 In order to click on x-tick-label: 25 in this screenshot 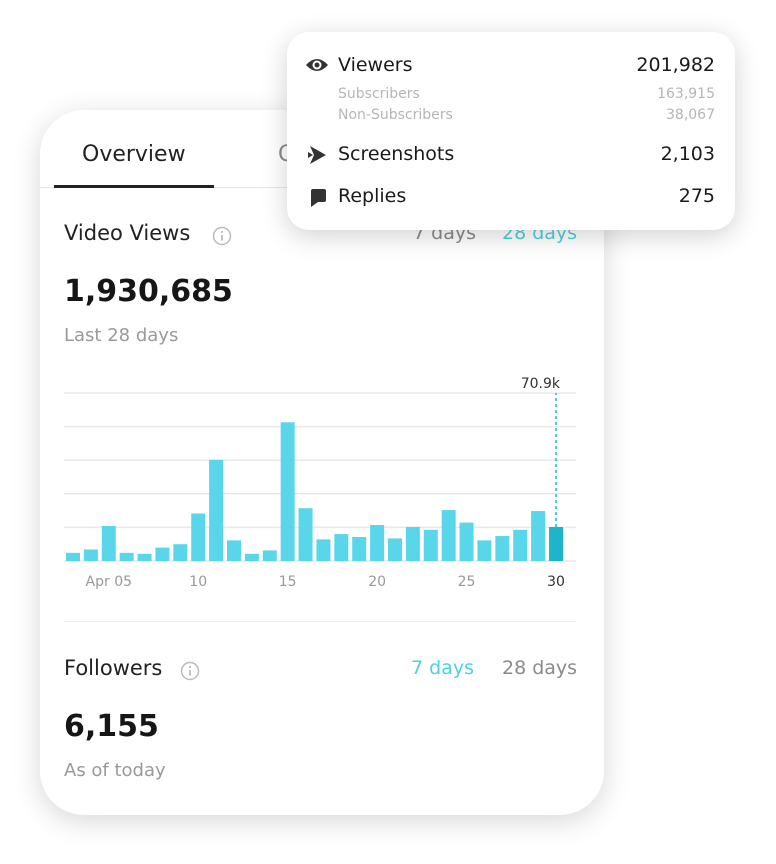, I will do `click(467, 582)`.